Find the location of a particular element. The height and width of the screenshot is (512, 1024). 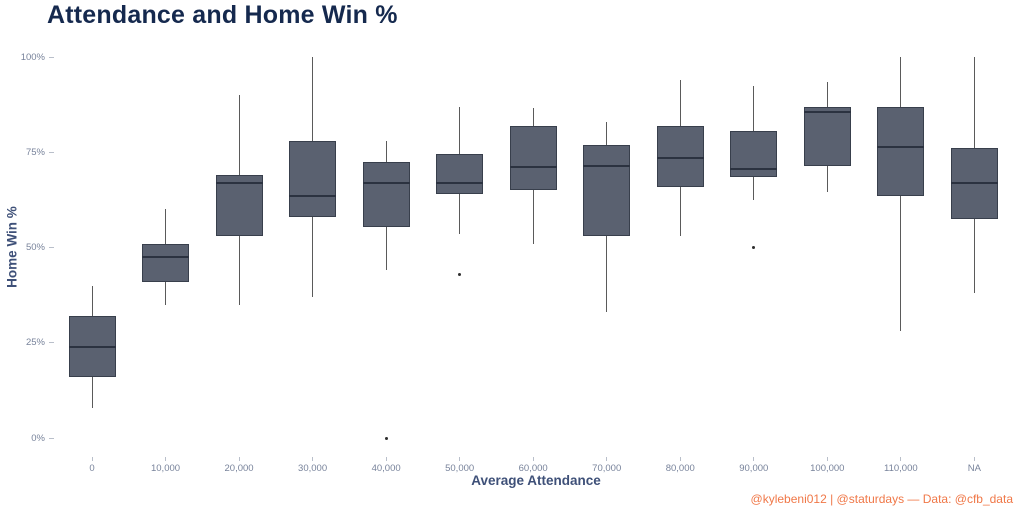

x-axis-tick-label: 30,000 is located at coordinates (313, 468).